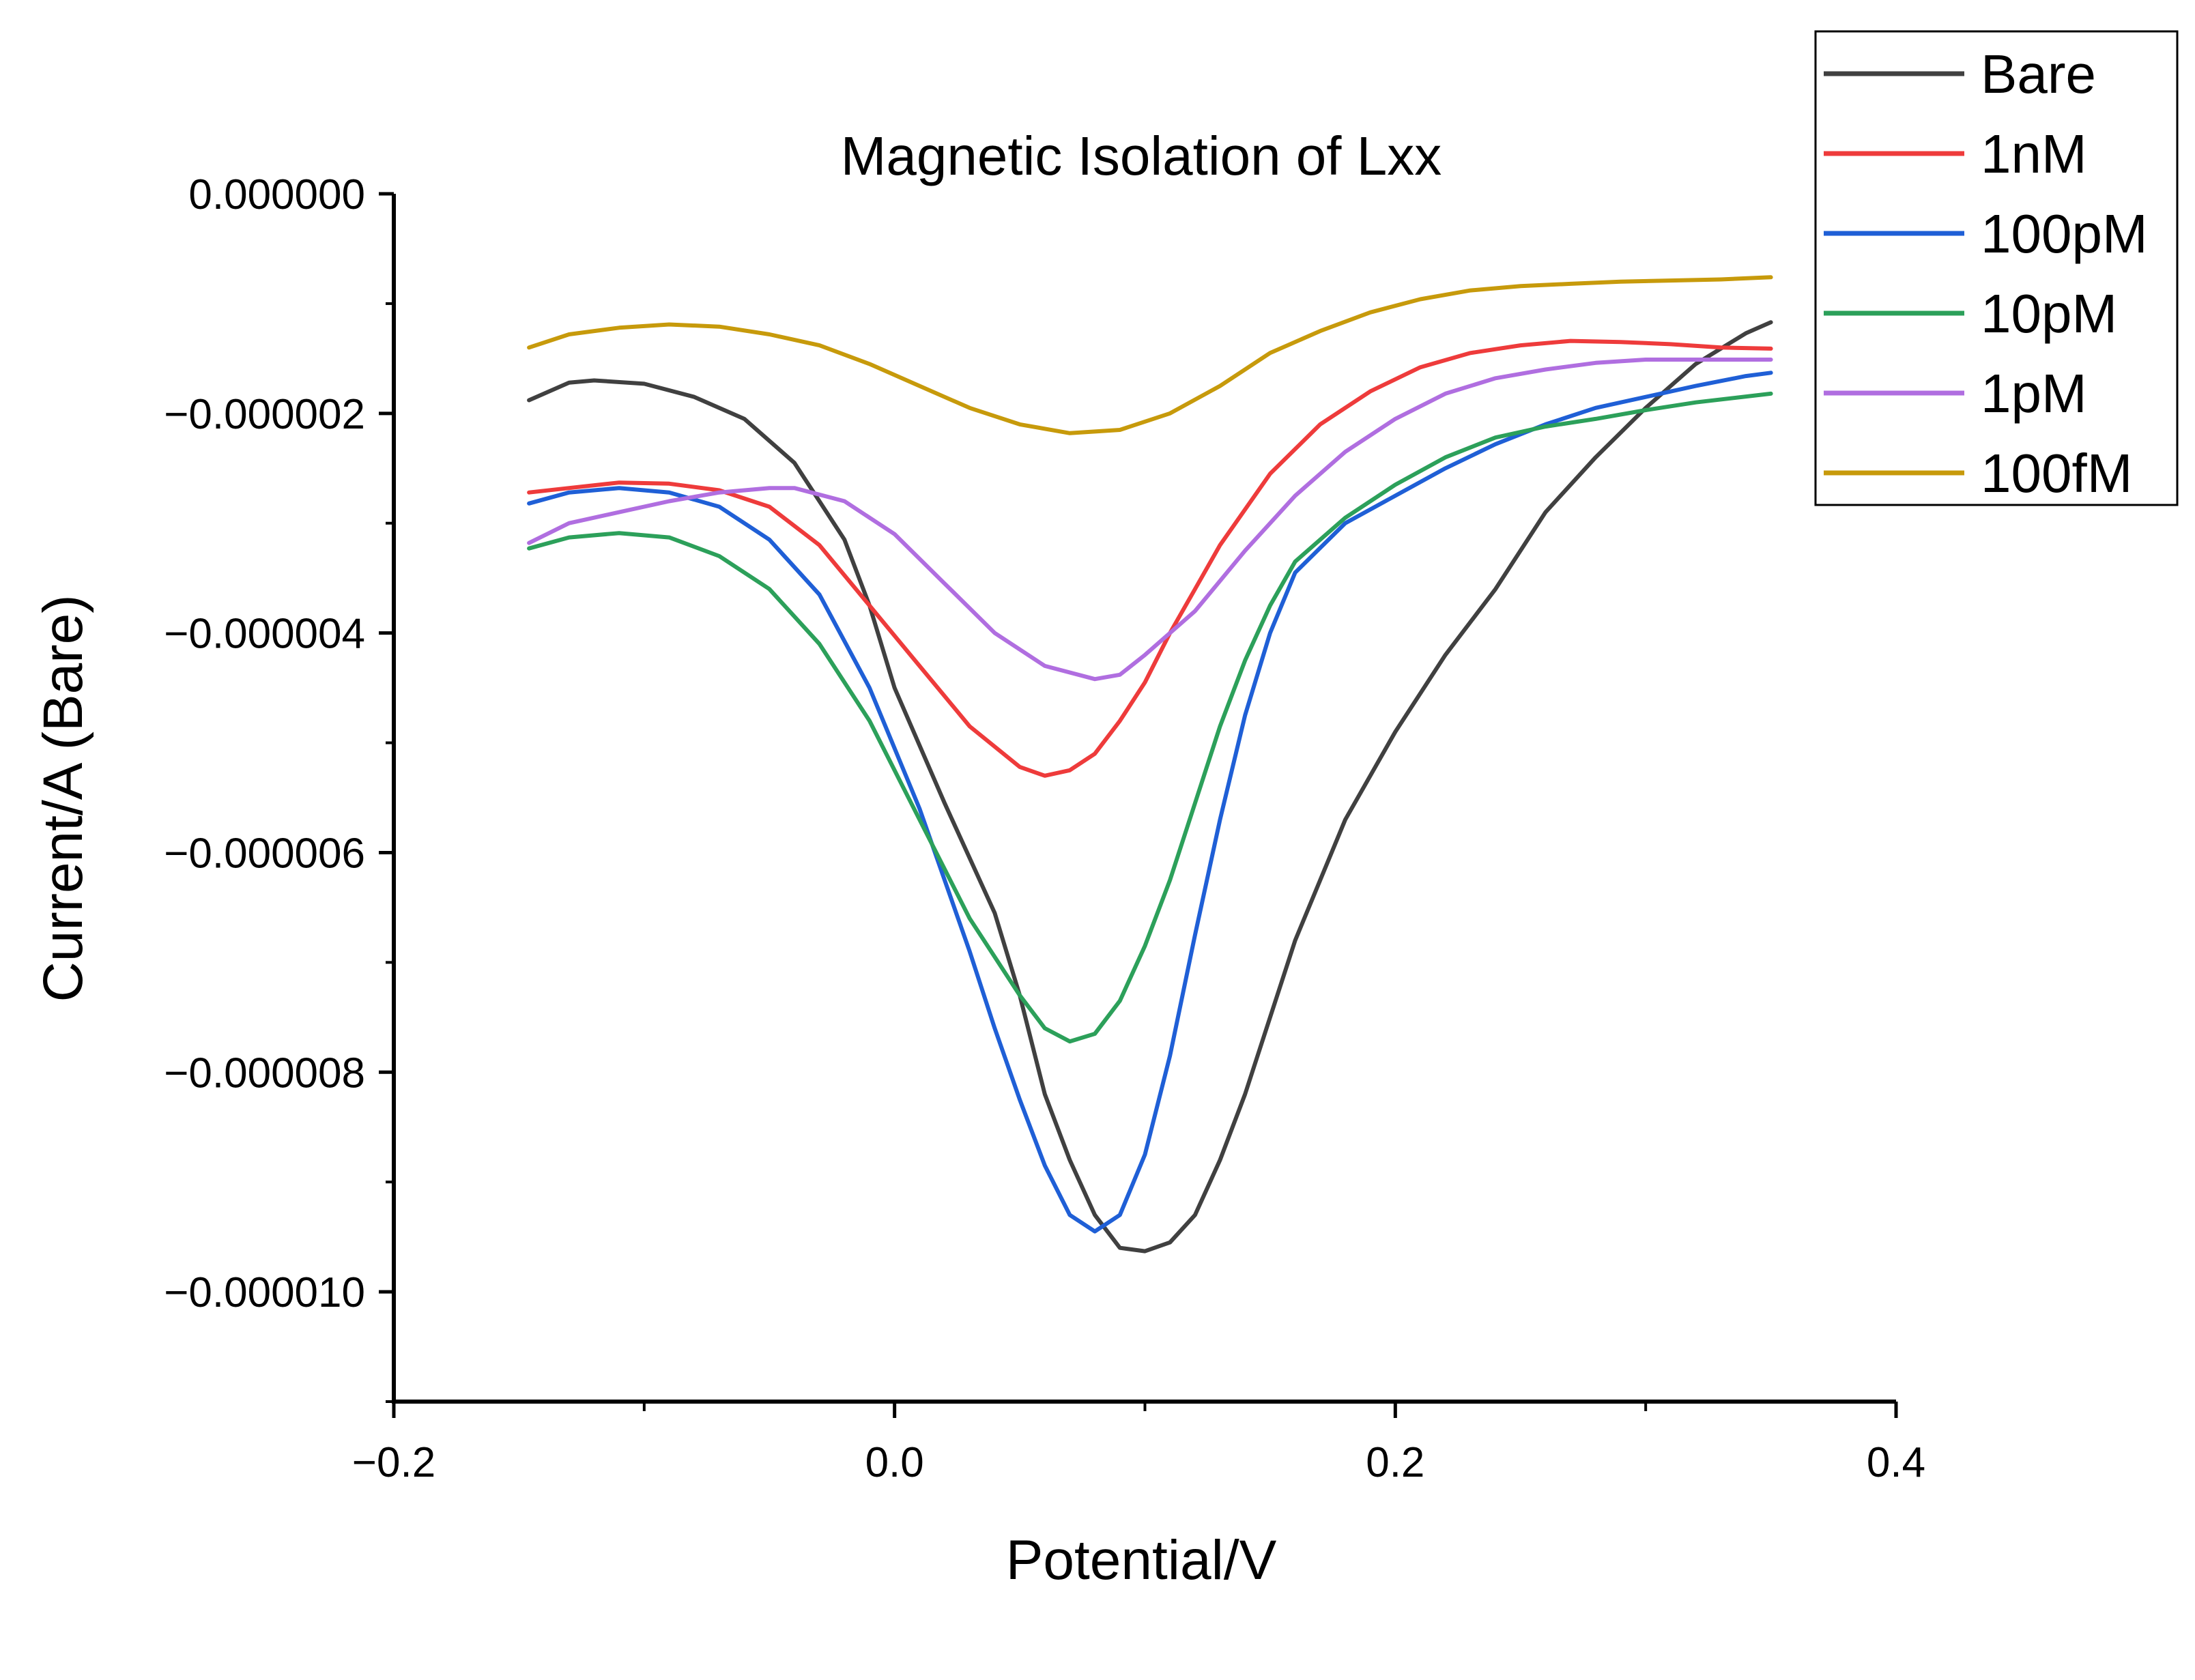 Image resolution: width=2195 pixels, height=1680 pixels. I want to click on series-line-100fM, so click(1150, 355).